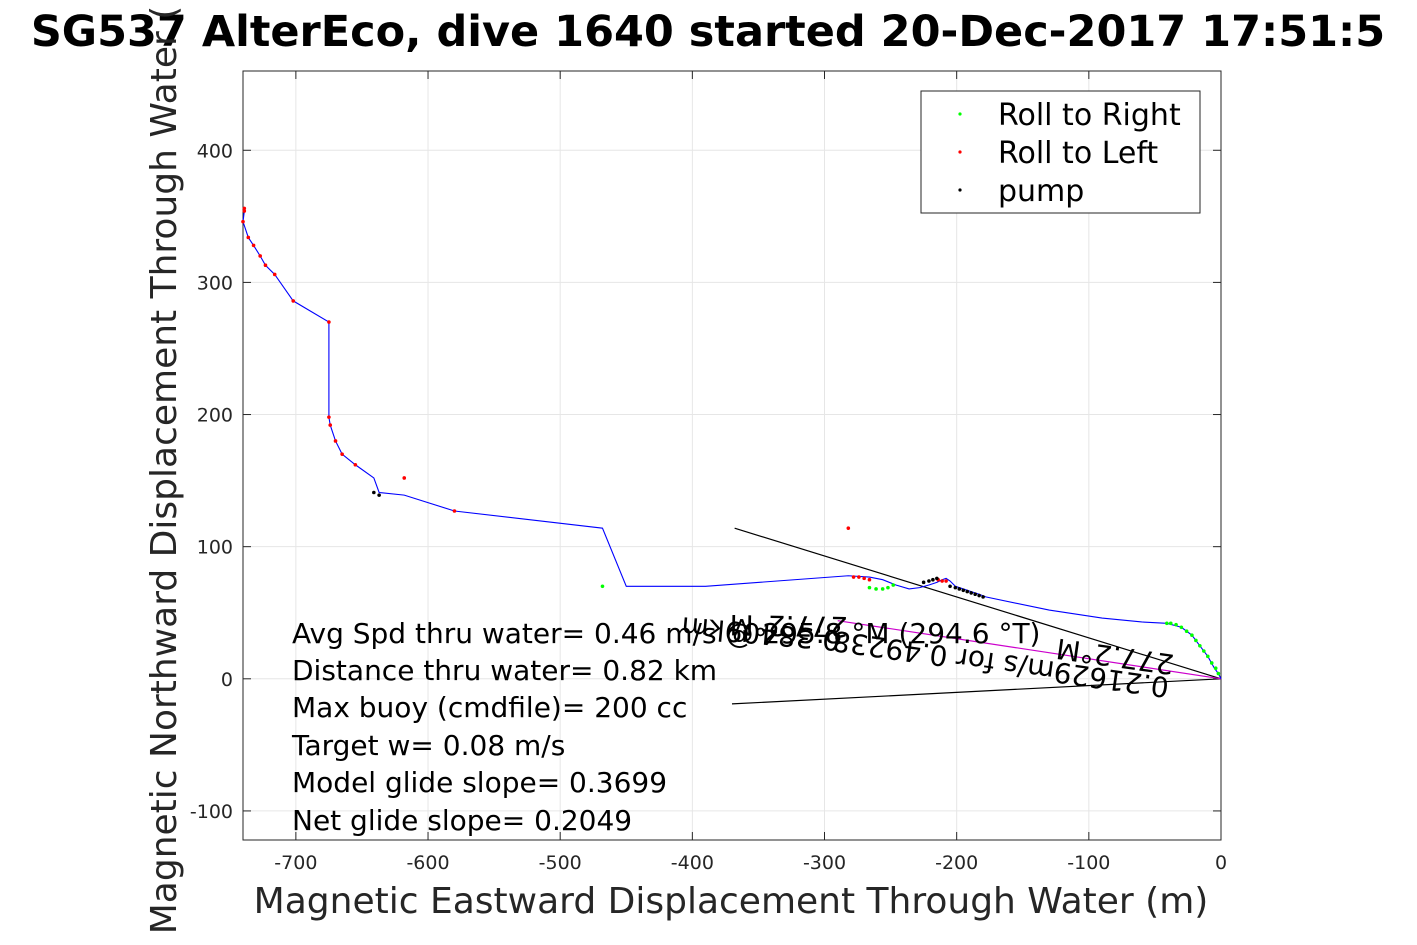 This screenshot has width=1417, height=945. Describe the element at coordinates (1078, 153) in the screenshot. I see `legend-label-roll-left: Roll to Left` at that location.